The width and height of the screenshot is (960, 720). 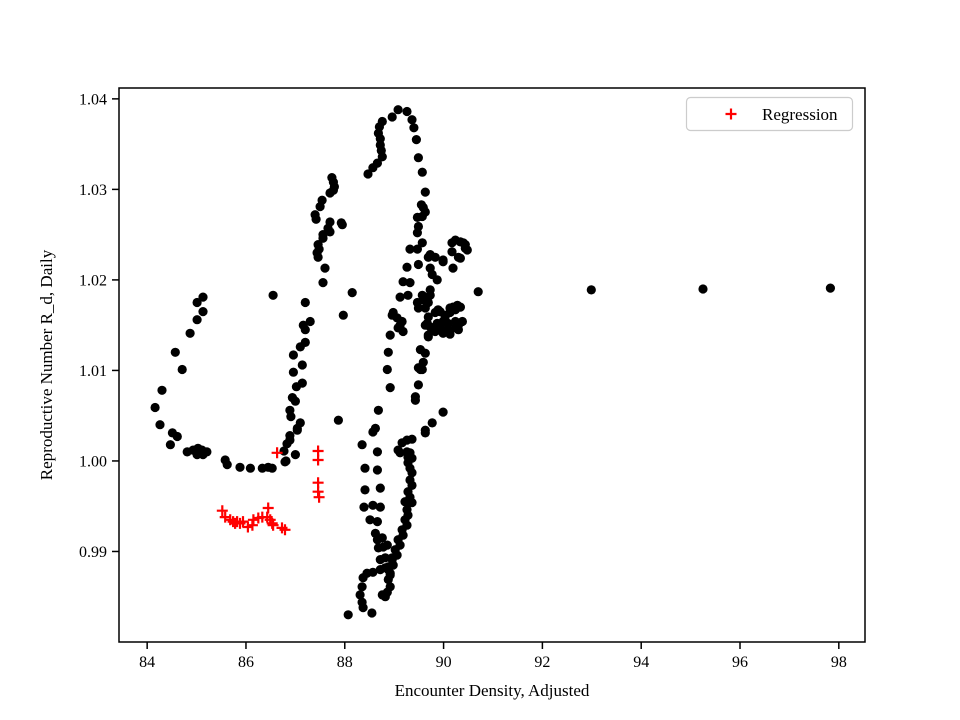 I want to click on y-tick-label: 1.04, so click(x=93, y=99).